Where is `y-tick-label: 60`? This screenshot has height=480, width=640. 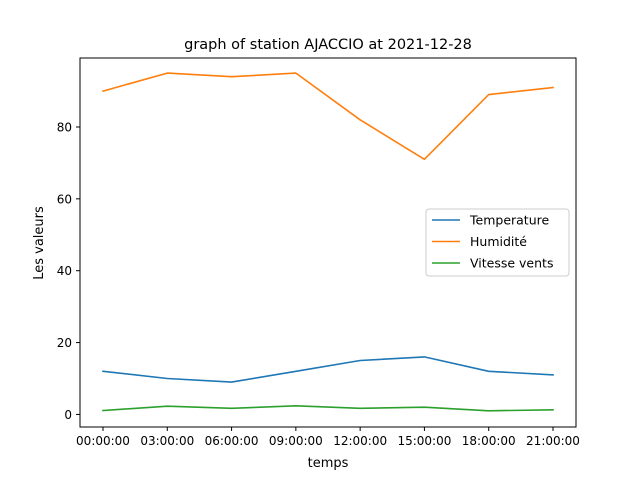 y-tick-label: 60 is located at coordinates (64, 199).